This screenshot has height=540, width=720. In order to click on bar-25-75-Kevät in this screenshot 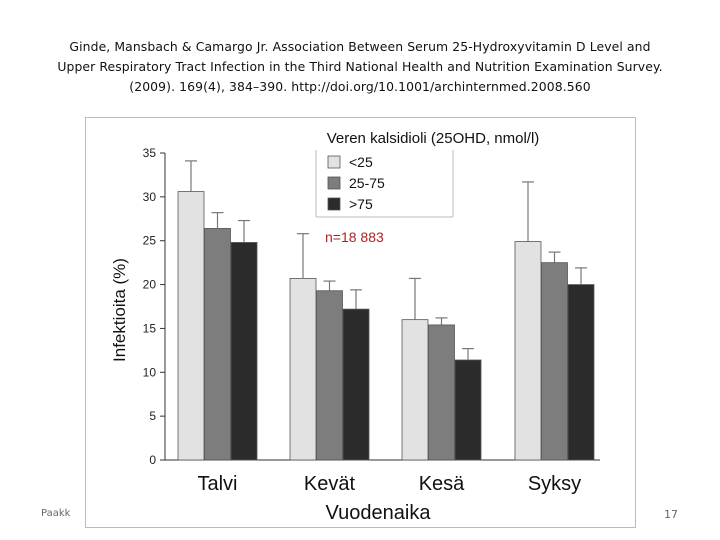, I will do `click(329, 375)`.